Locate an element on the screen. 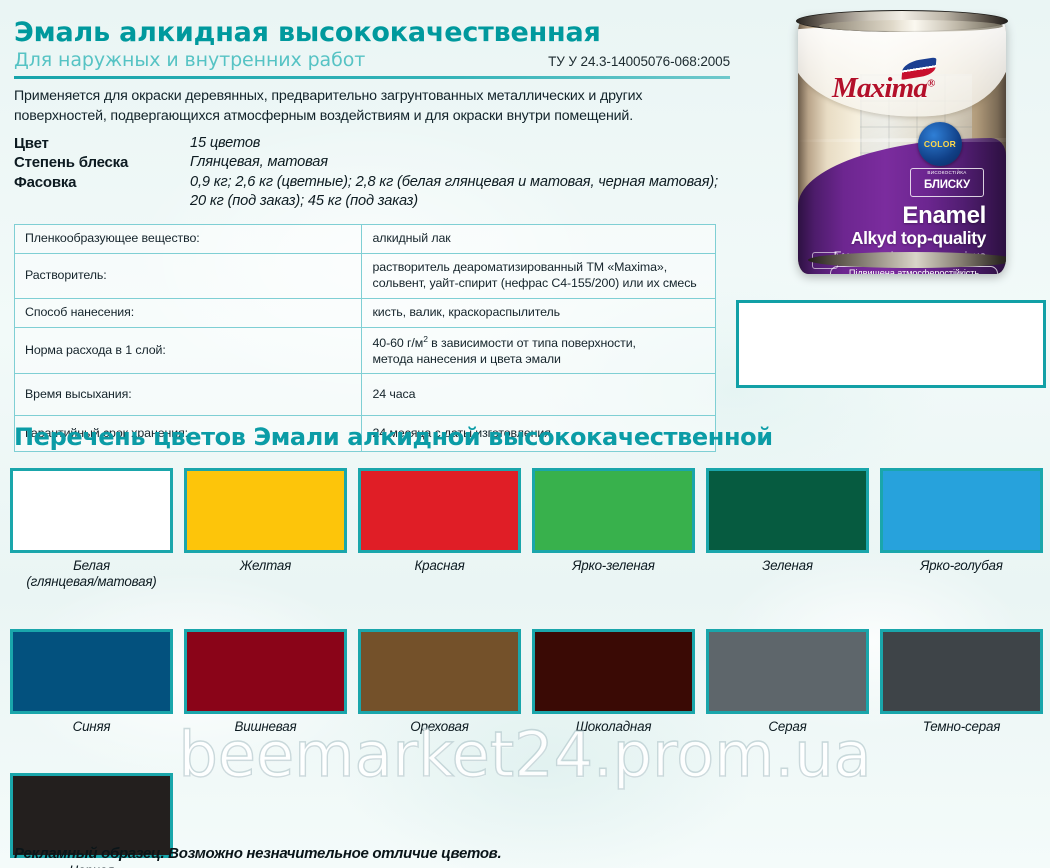 This screenshot has height=868, width=1050. table-cell-label: Пленкообразующее вещество: is located at coordinates (188, 239).